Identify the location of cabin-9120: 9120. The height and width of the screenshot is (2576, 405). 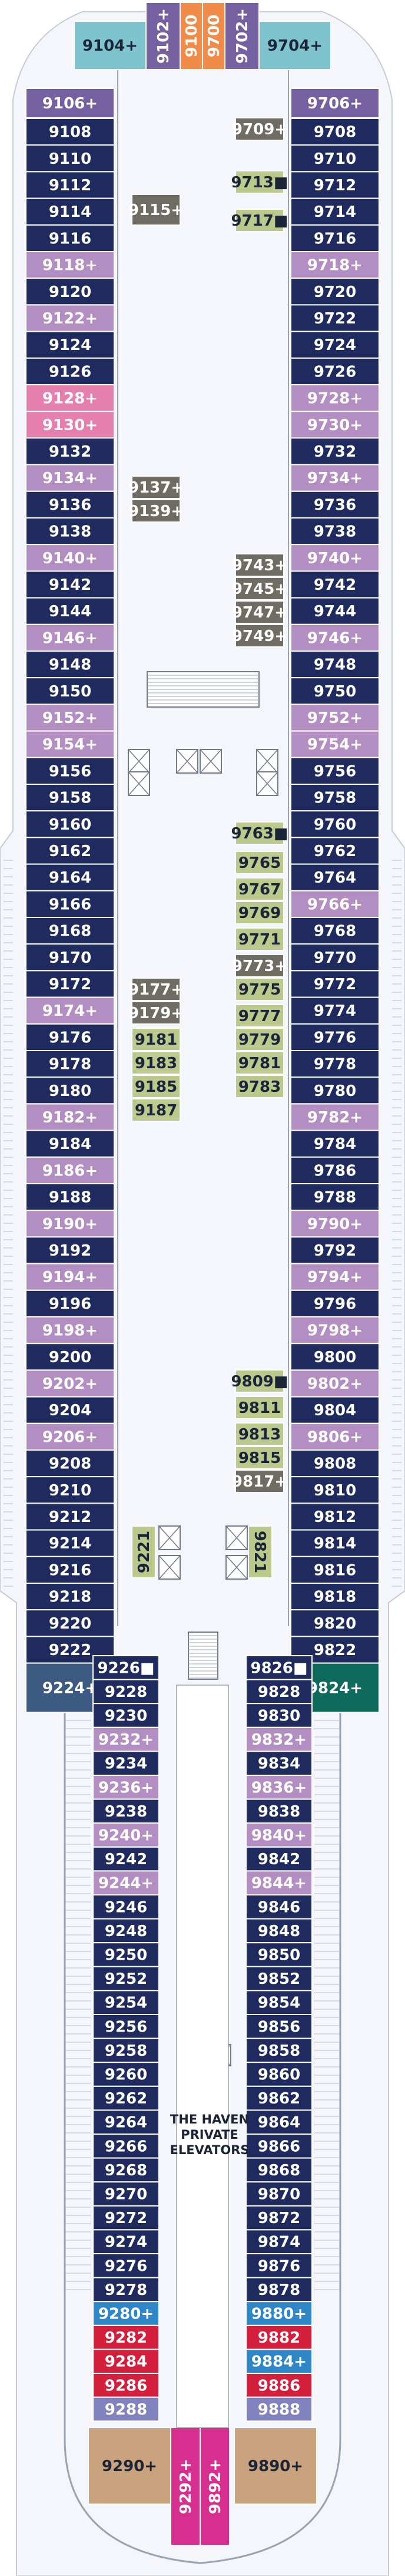
(70, 292).